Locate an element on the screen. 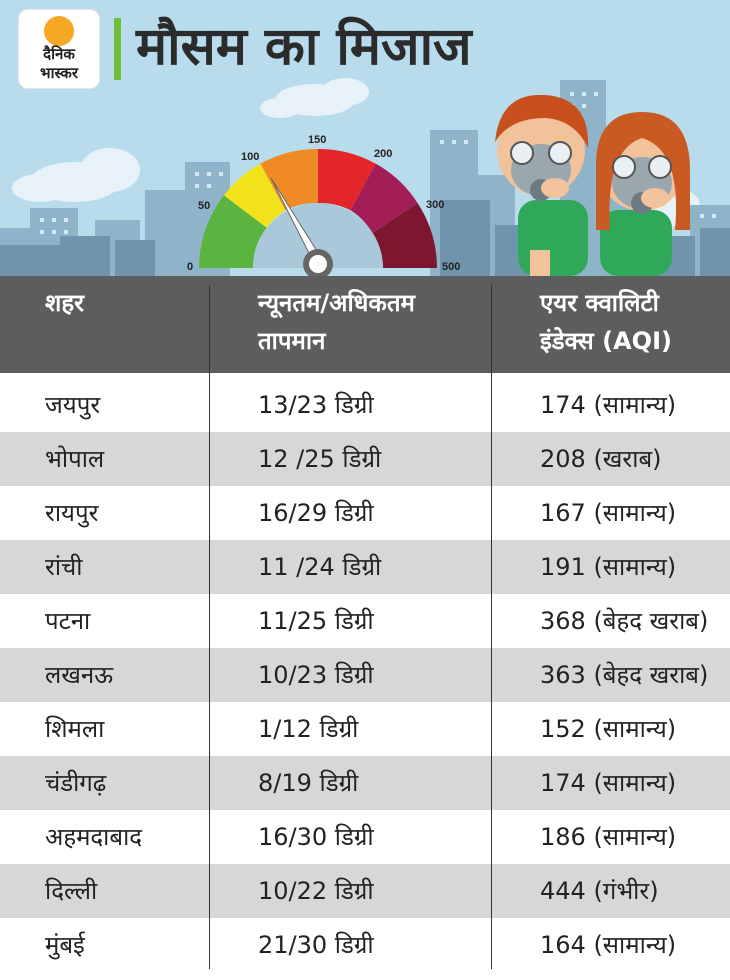  temperature-cell: 10/23 डिग्री is located at coordinates (316, 675).